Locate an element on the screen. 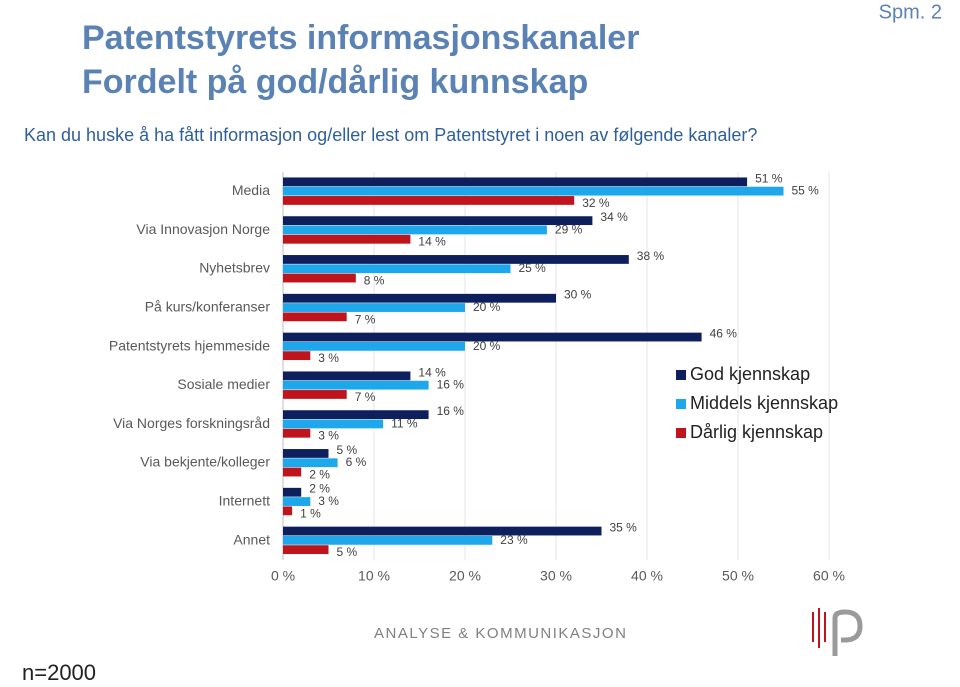 The image size is (960, 687). value-label: 51 % is located at coordinates (769, 178).